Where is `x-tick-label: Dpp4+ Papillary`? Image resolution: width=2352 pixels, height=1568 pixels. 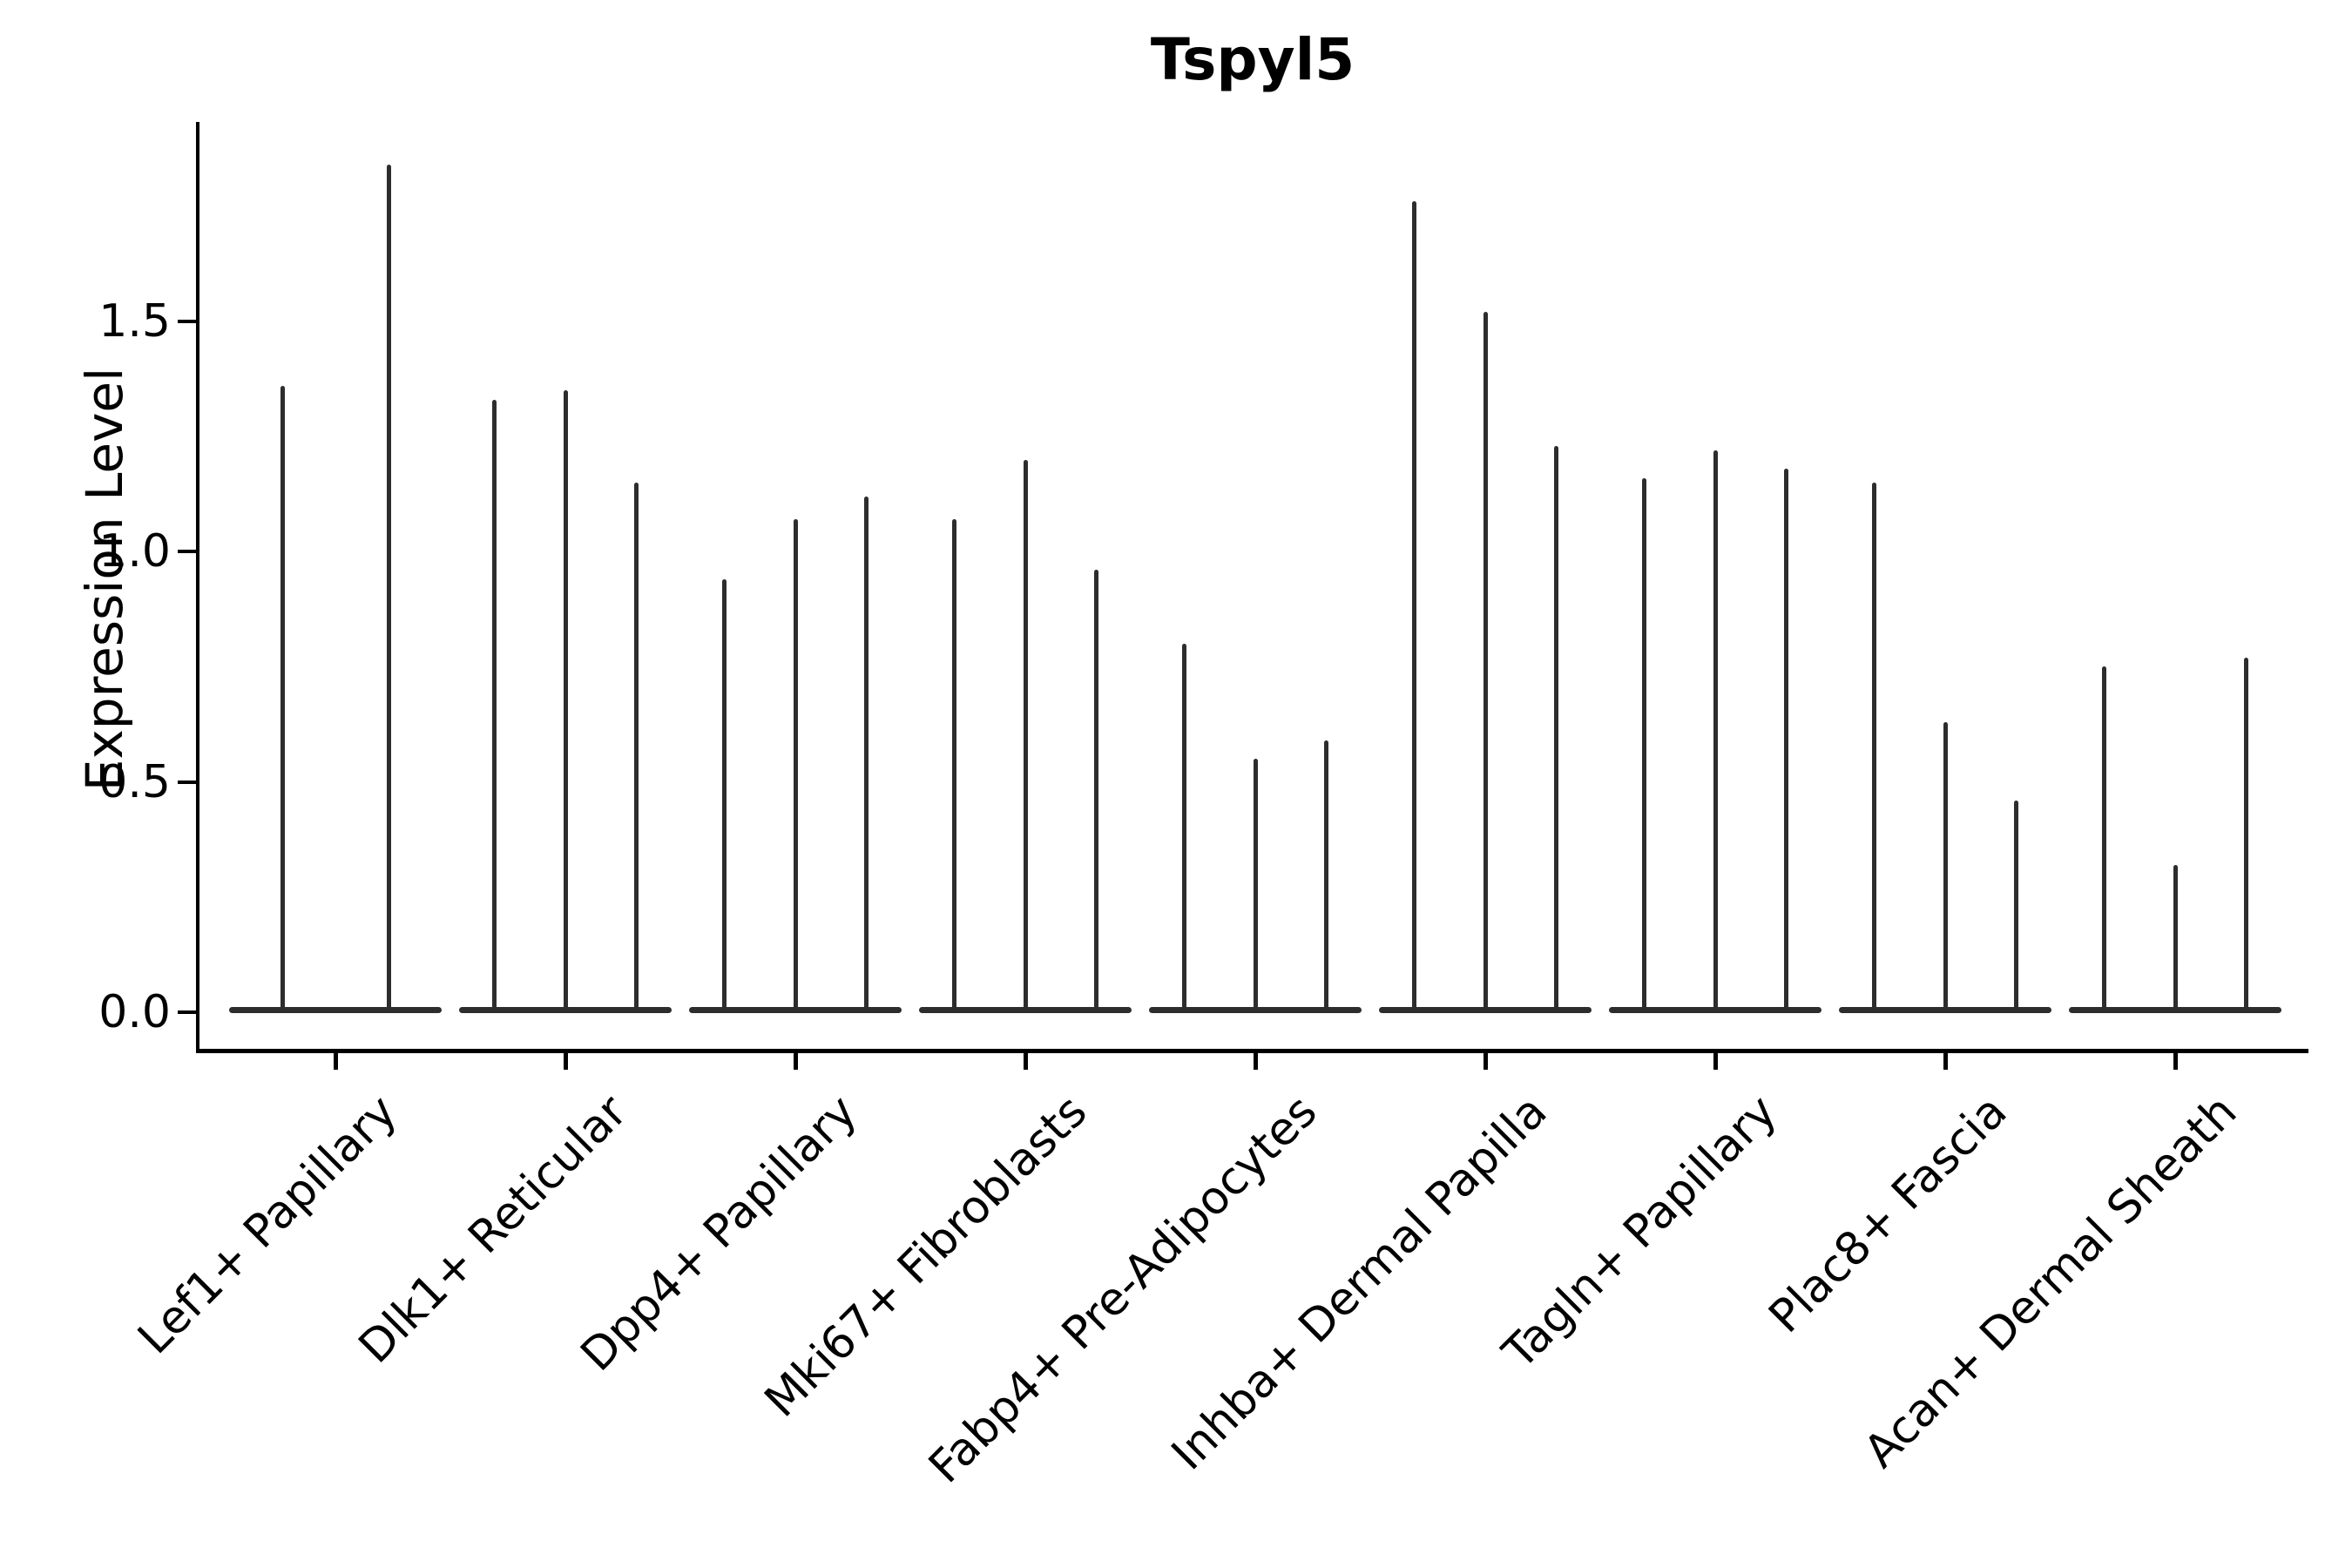 x-tick-label: Dpp4+ Papillary is located at coordinates (719, 1233).